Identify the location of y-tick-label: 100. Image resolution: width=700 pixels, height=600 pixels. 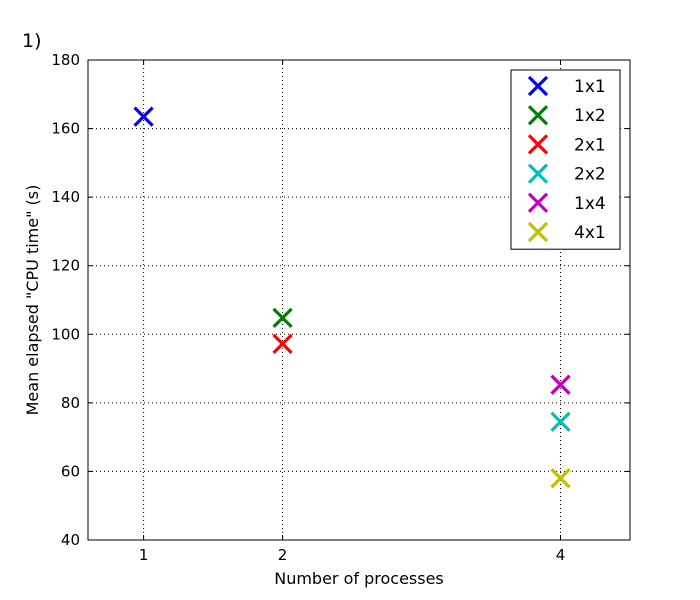
(65, 334).